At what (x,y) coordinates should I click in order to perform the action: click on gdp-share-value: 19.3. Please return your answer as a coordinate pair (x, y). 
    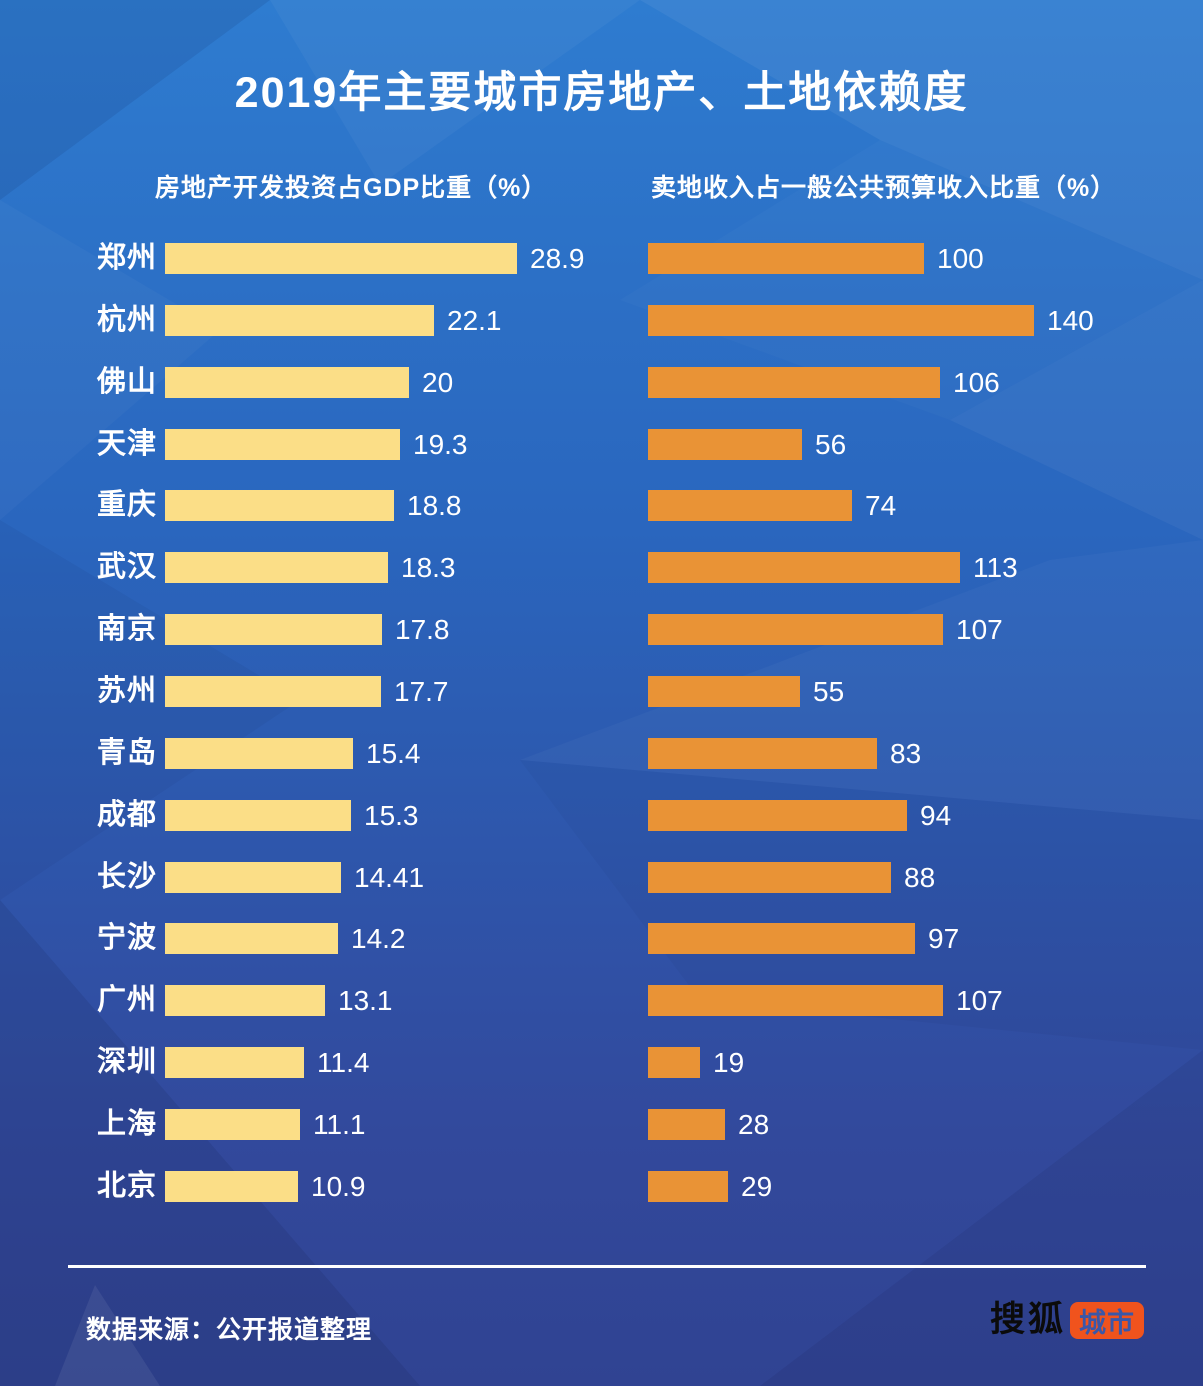
    Looking at the image, I should click on (440, 444).